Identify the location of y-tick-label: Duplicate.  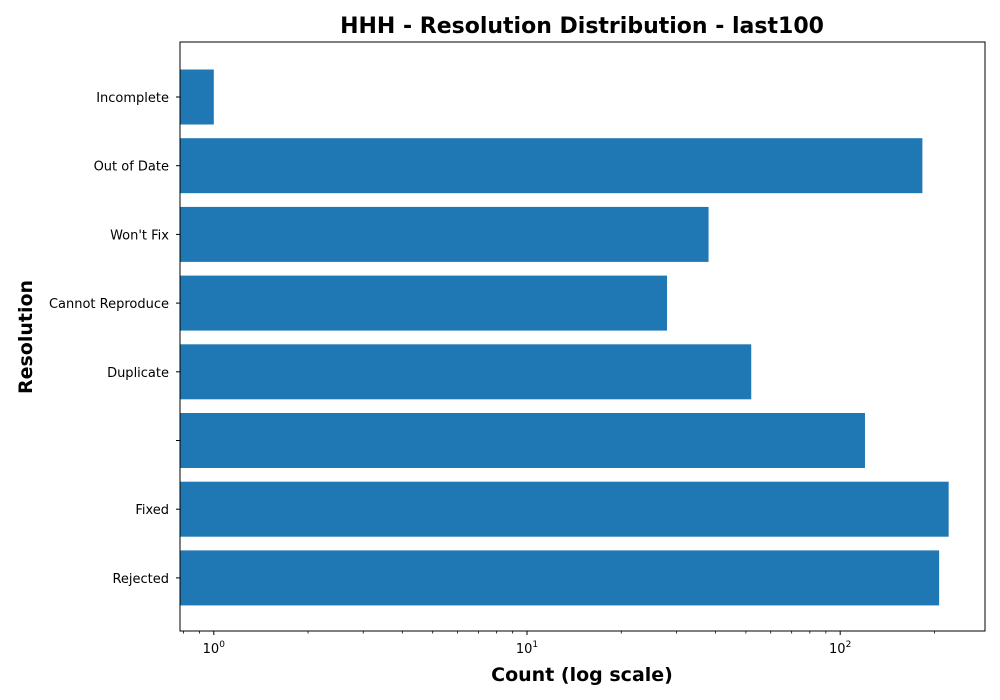
(138, 373).